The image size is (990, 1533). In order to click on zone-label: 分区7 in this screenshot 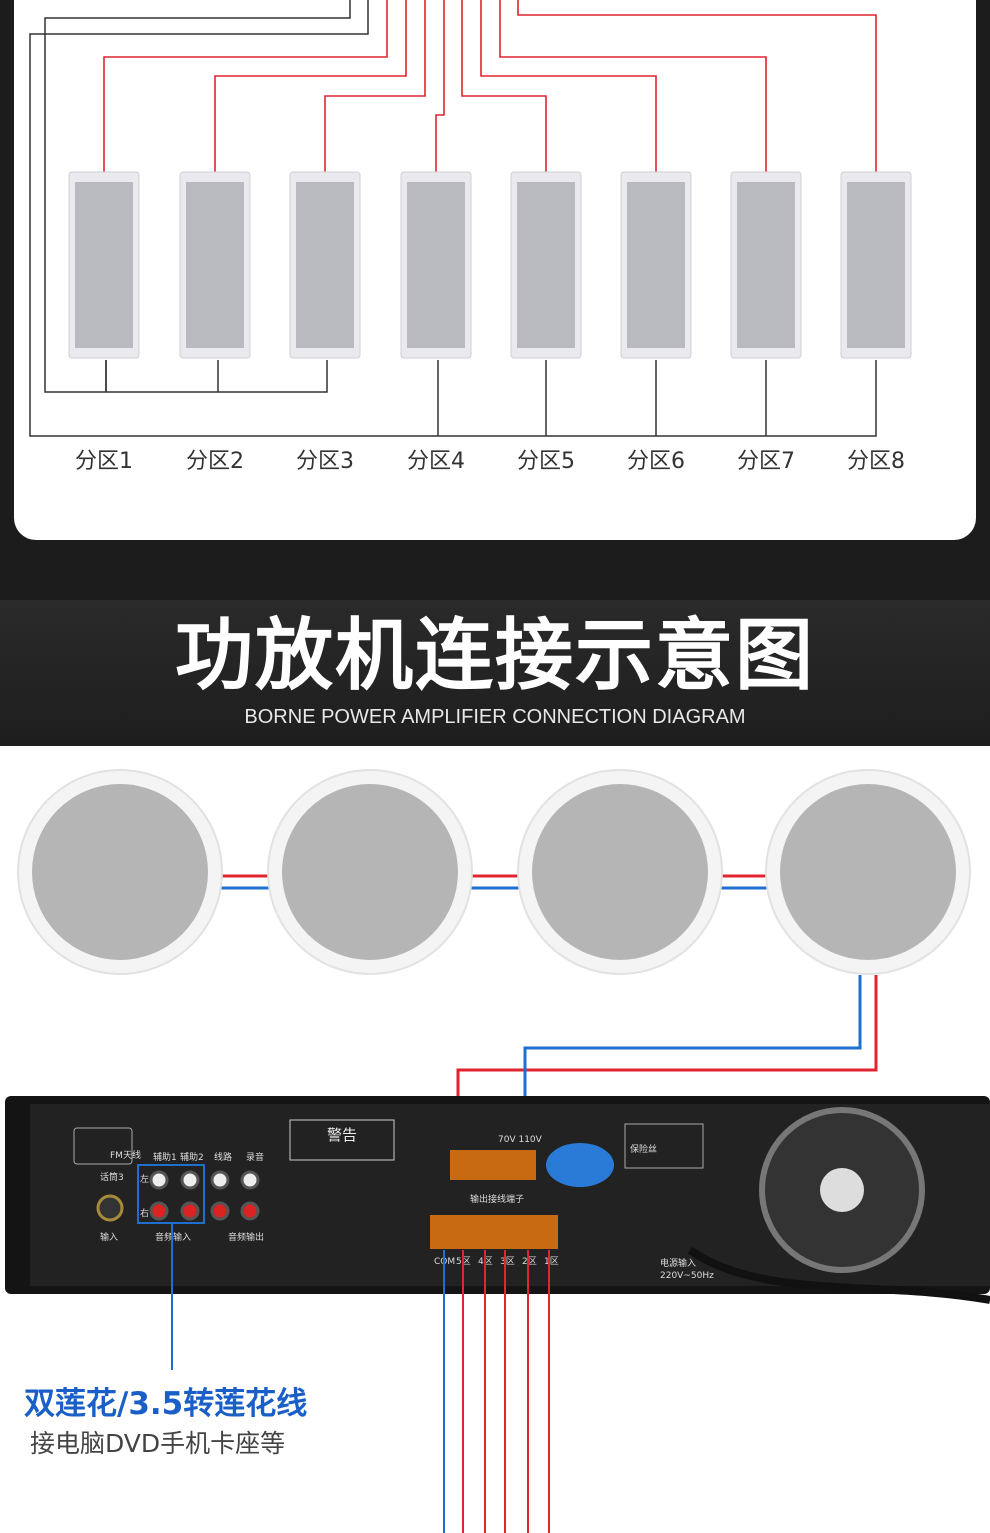, I will do `click(766, 461)`.